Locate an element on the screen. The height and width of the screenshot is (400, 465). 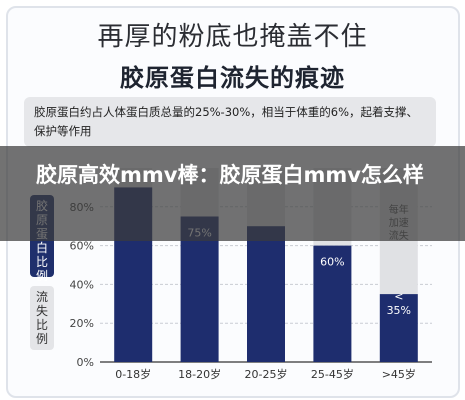
y-tick-label: 20% is located at coordinates (82, 323).